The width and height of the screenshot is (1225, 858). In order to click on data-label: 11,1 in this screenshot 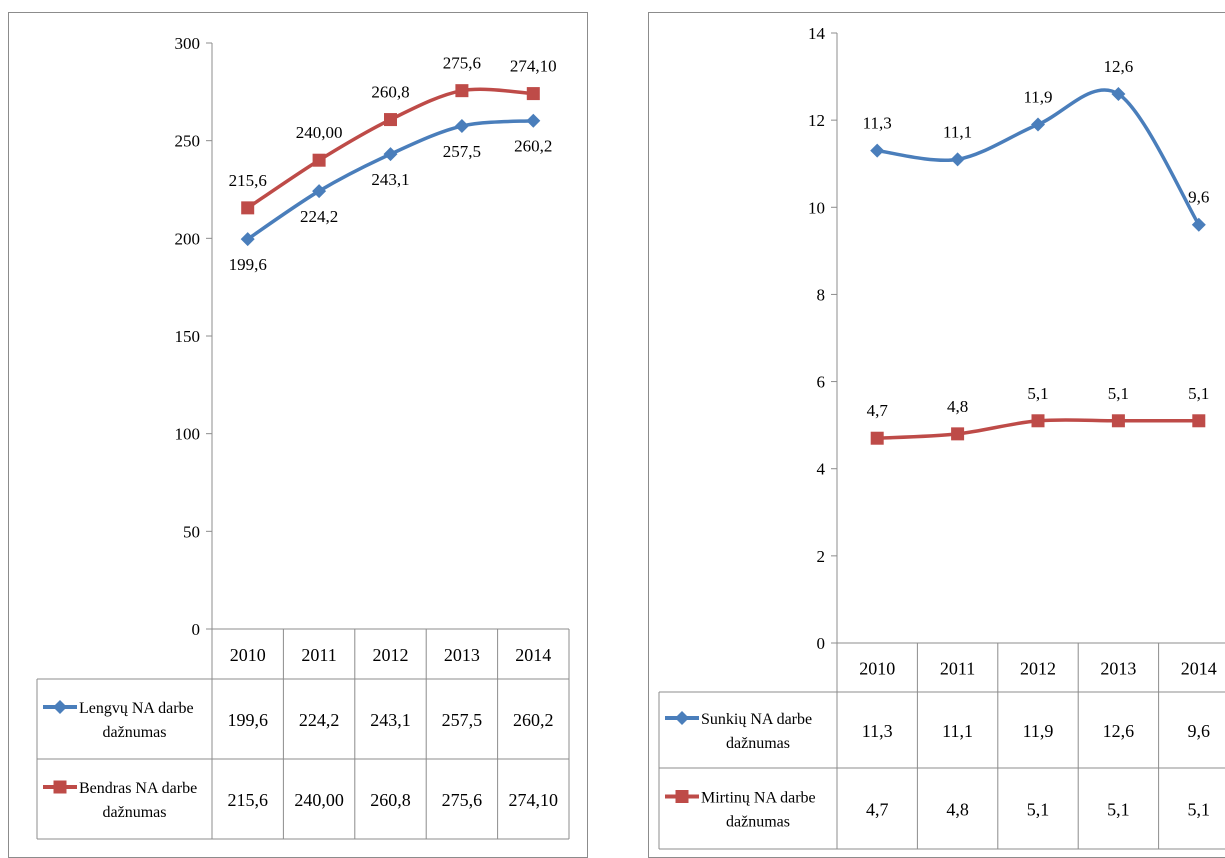, I will do `click(957, 131)`.